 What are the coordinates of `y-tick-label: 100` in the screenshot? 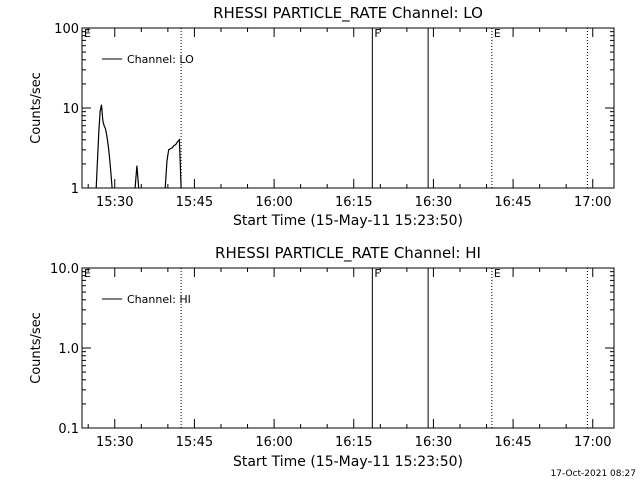 It's located at (66, 29).